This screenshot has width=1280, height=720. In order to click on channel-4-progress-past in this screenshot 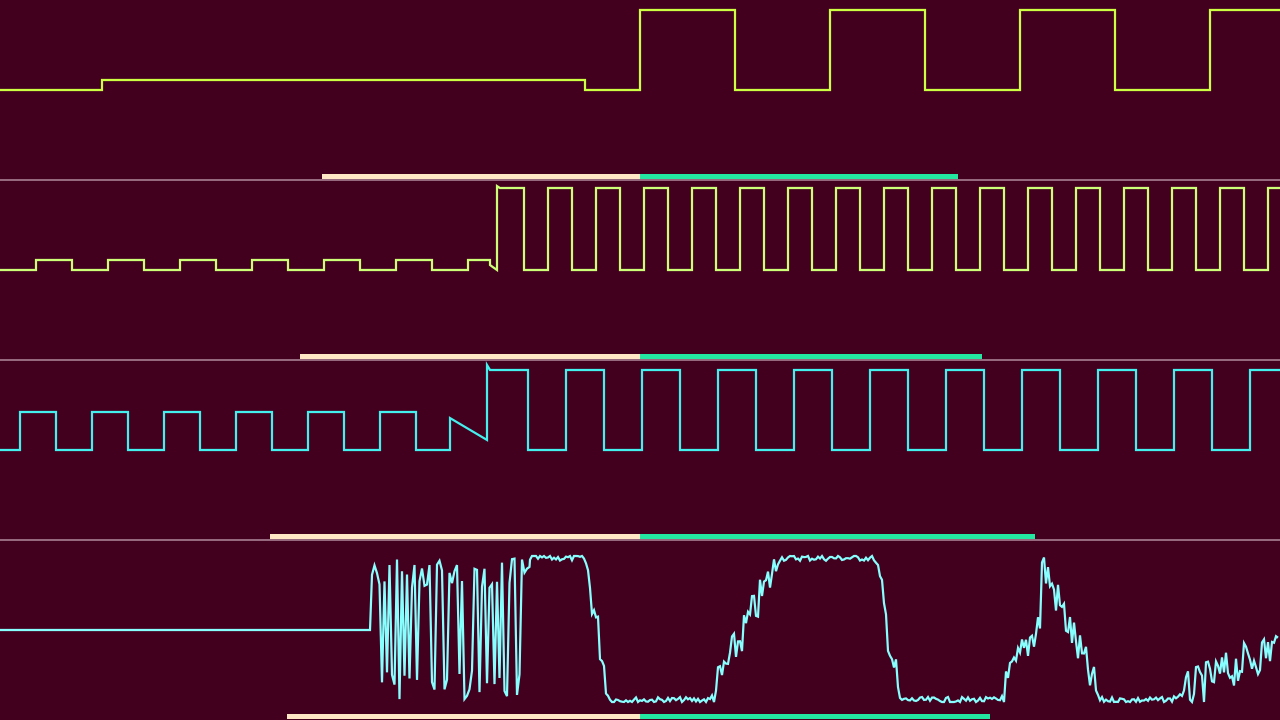, I will do `click(463, 716)`.